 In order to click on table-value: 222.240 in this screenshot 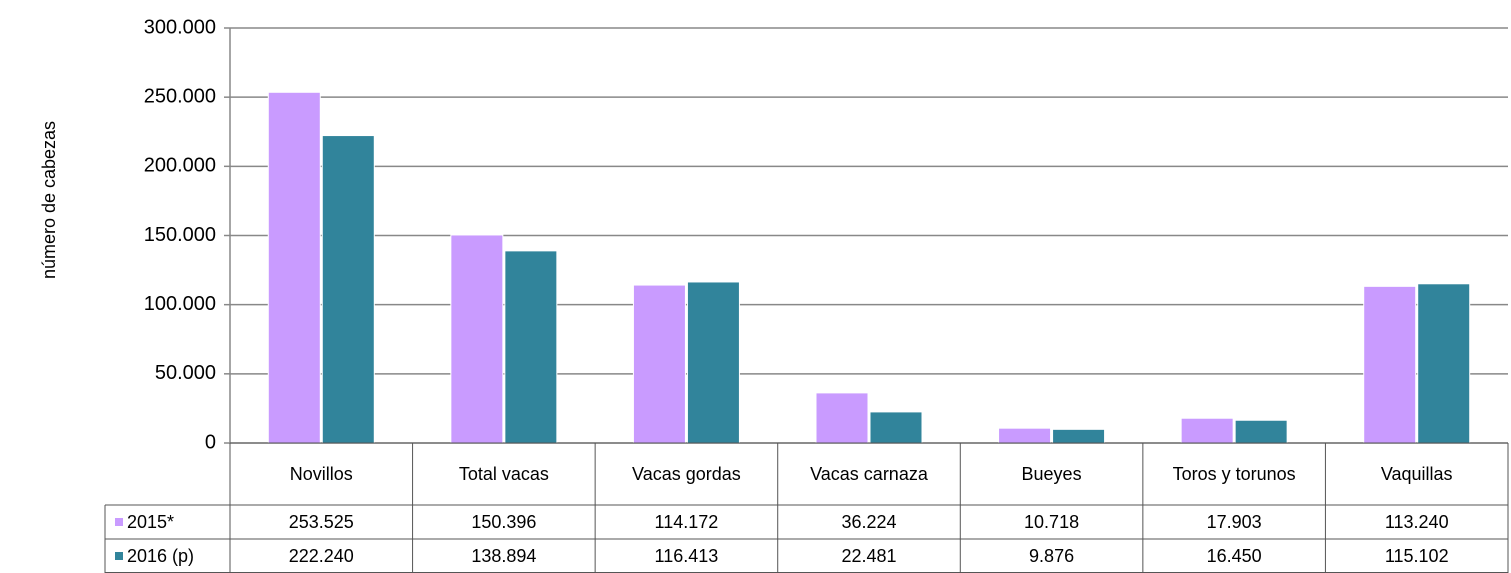, I will do `click(321, 556)`.